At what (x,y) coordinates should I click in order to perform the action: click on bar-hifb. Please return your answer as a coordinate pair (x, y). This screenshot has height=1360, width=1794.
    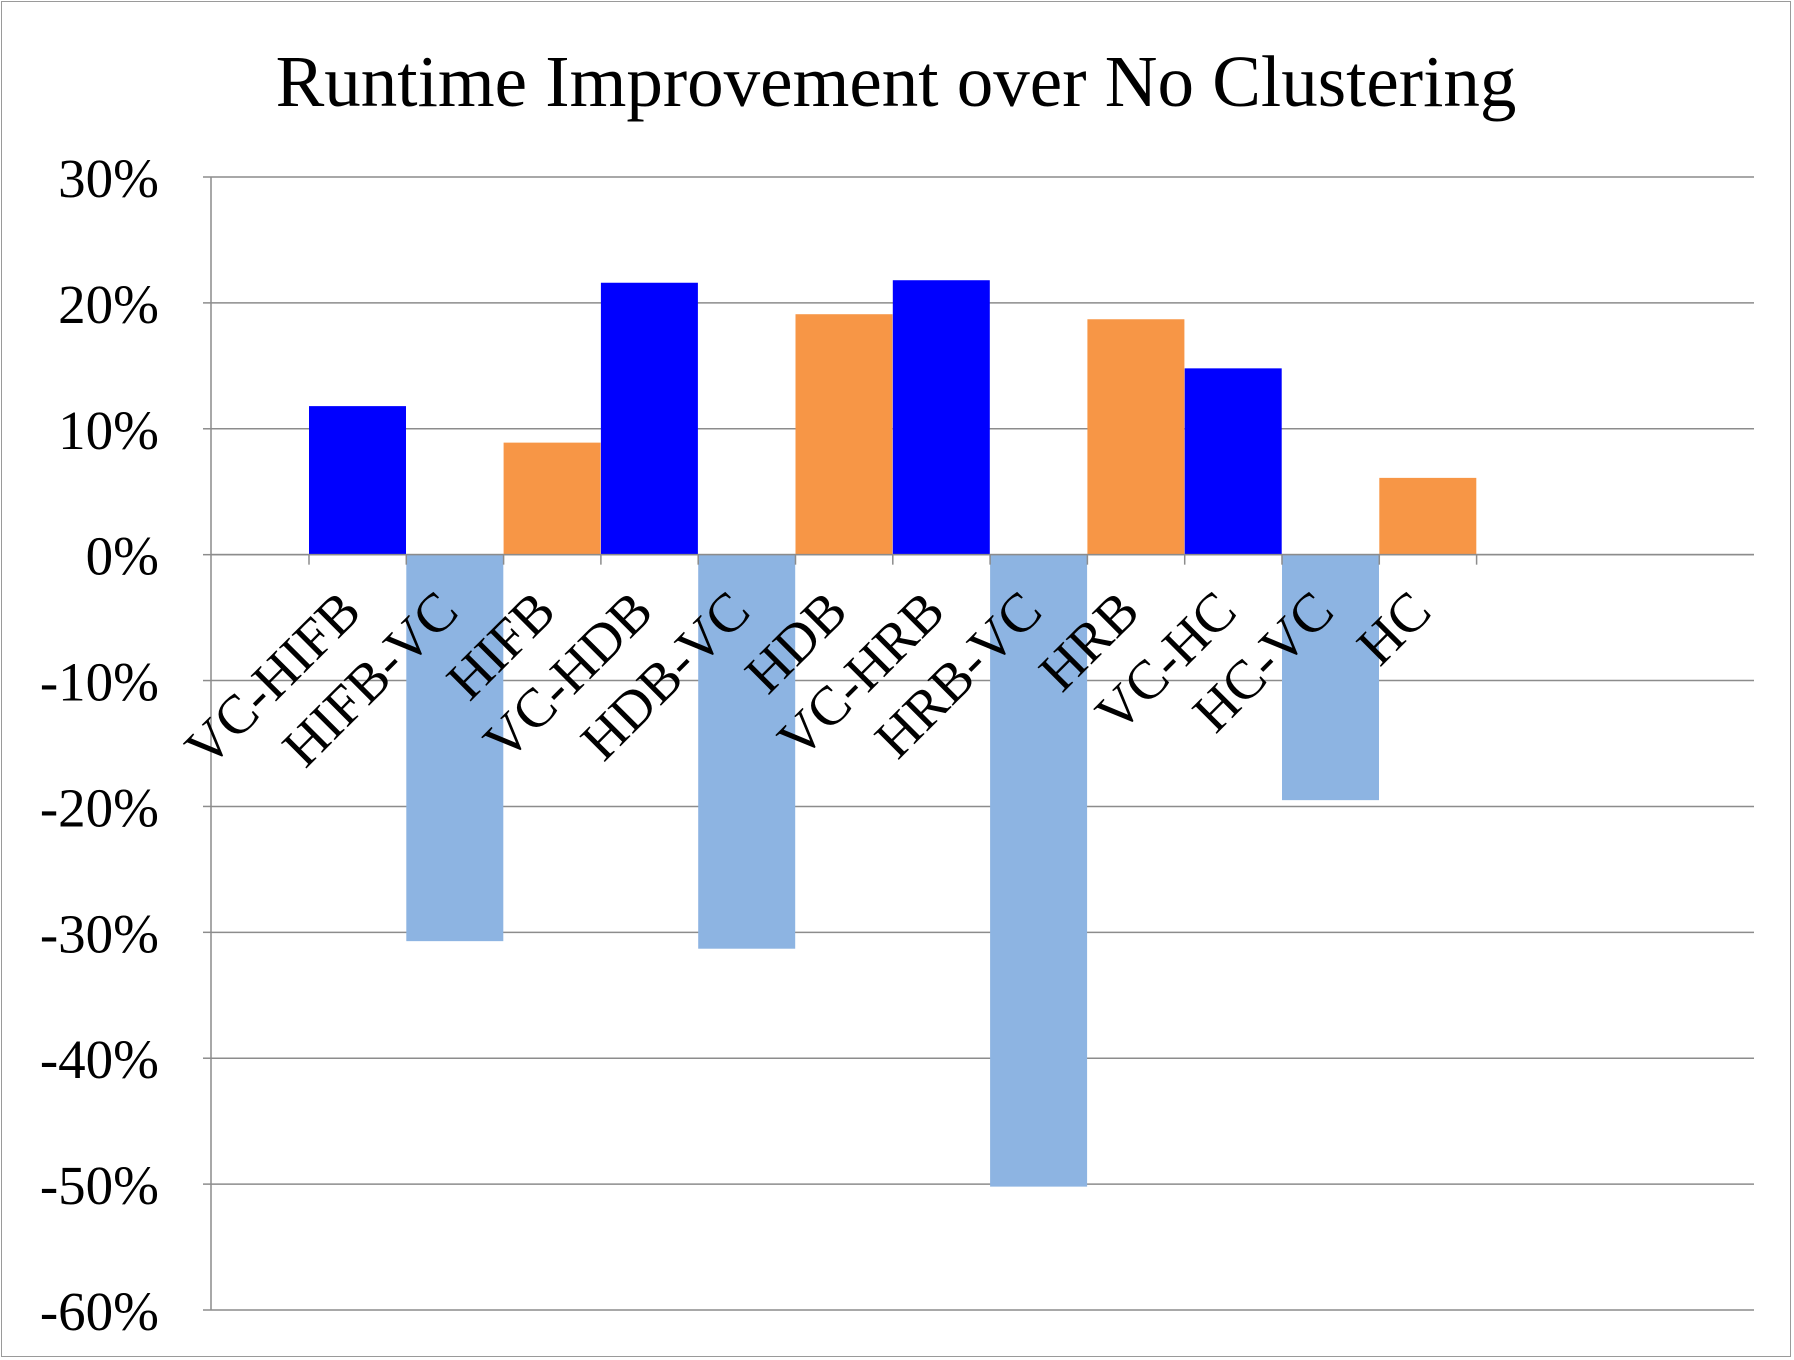
    Looking at the image, I should click on (552, 498).